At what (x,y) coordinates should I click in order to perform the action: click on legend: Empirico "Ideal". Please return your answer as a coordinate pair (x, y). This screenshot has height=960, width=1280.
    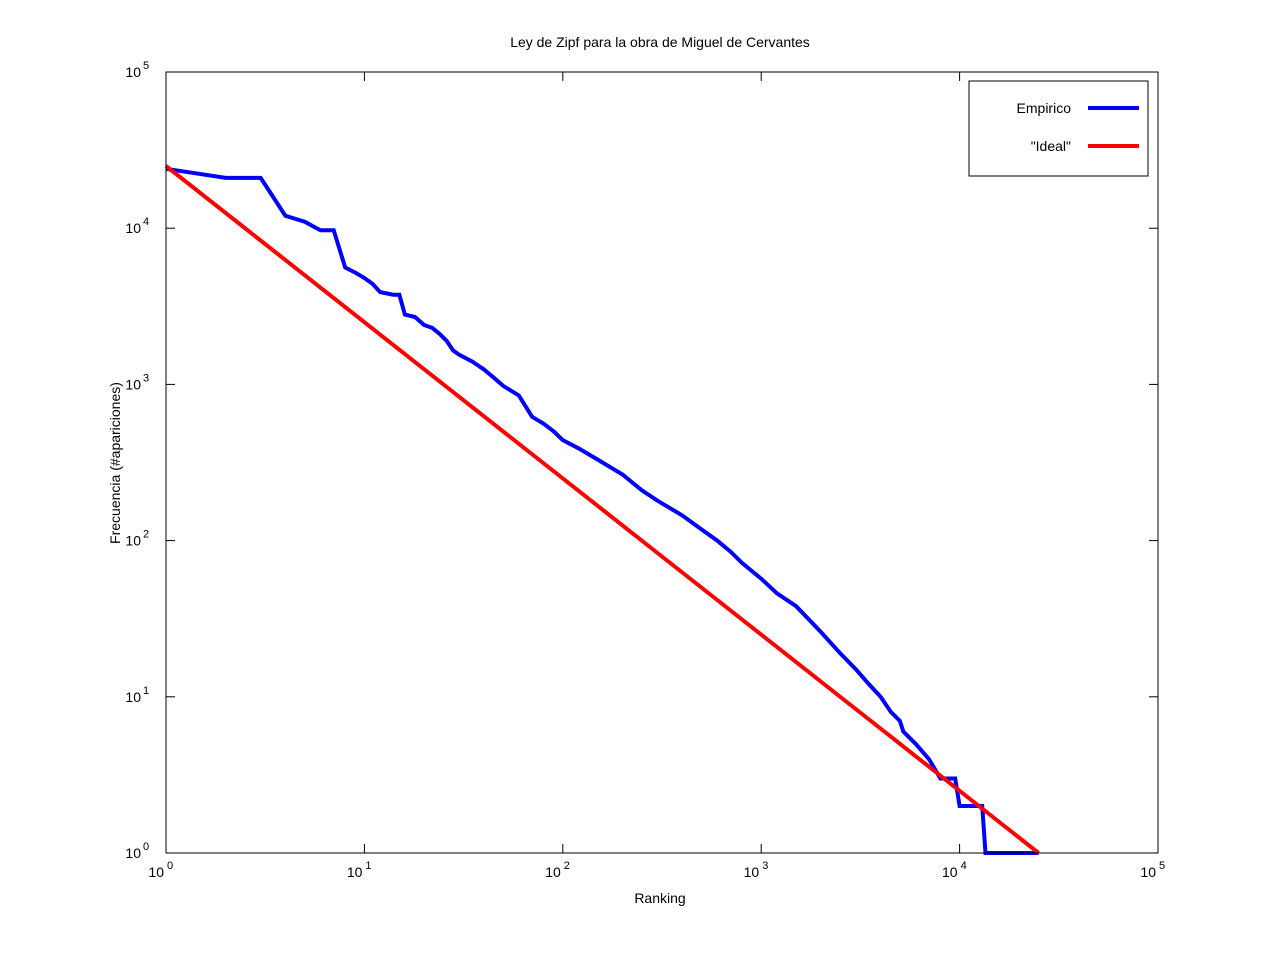
    Looking at the image, I should click on (1058, 128).